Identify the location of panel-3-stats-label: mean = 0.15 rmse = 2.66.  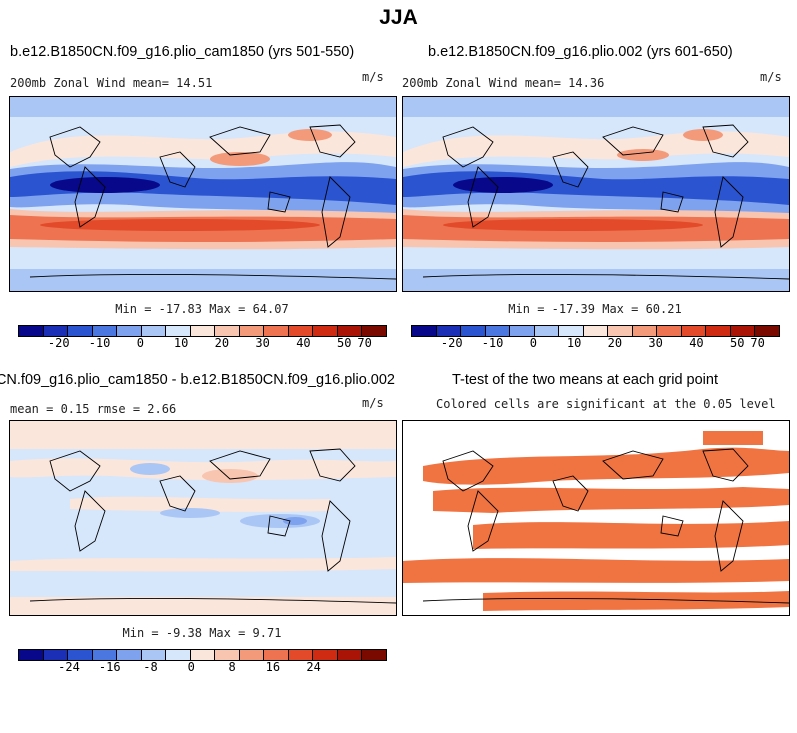
(93, 409).